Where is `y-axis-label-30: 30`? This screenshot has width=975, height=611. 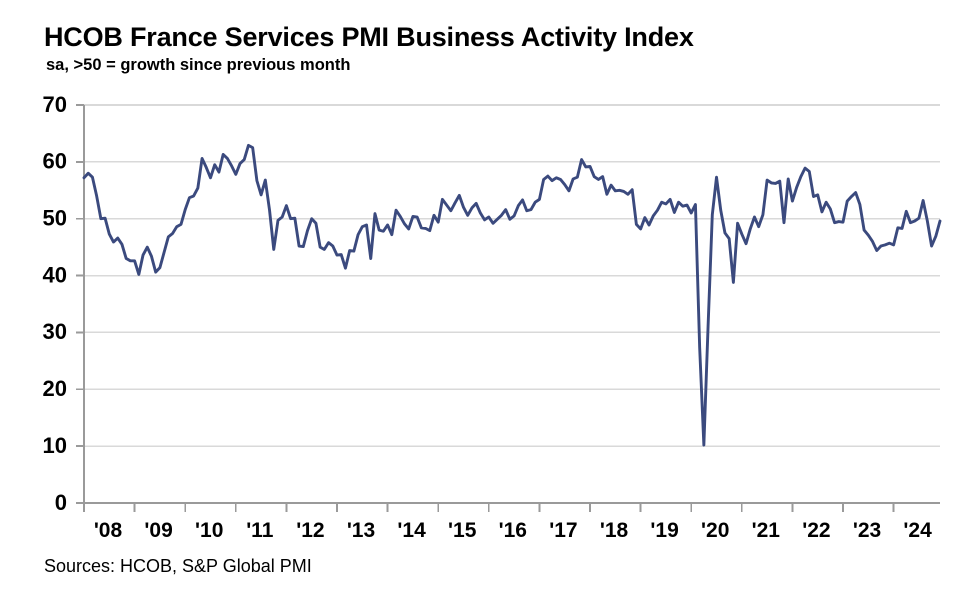 y-axis-label-30: 30 is located at coordinates (55, 331).